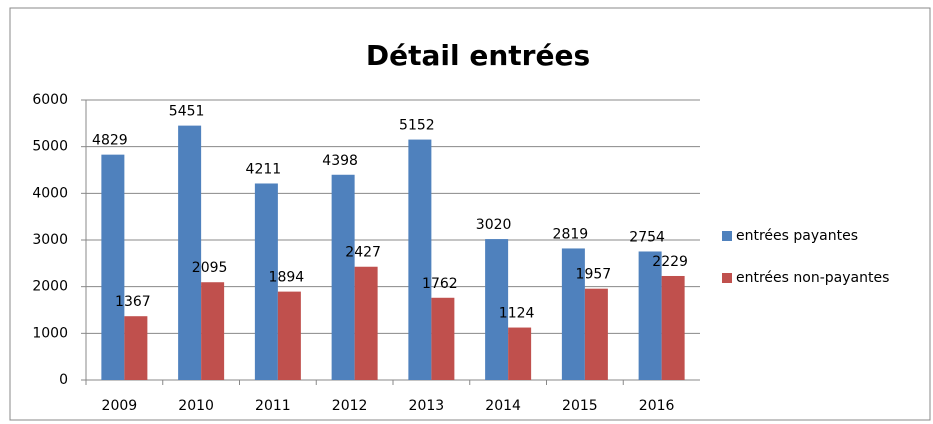 The image size is (933, 424). Describe the element at coordinates (517, 314) in the screenshot. I see `value-label: 1124` at that location.